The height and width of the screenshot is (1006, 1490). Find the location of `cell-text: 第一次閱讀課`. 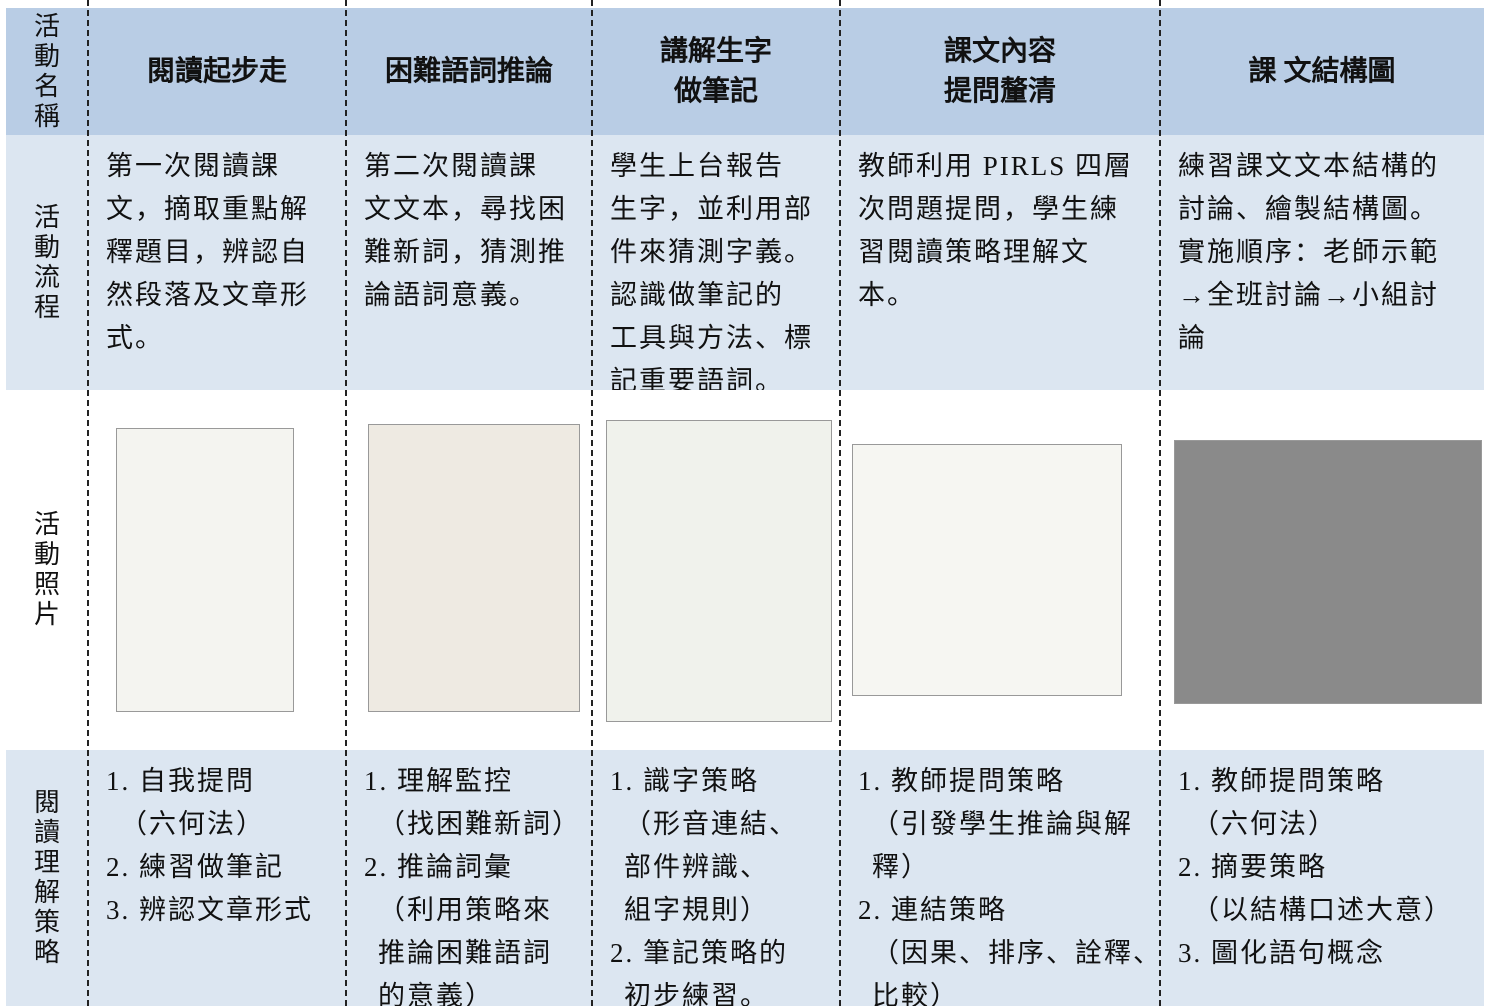

cell-text: 第一次閱讀課 is located at coordinates (193, 166).